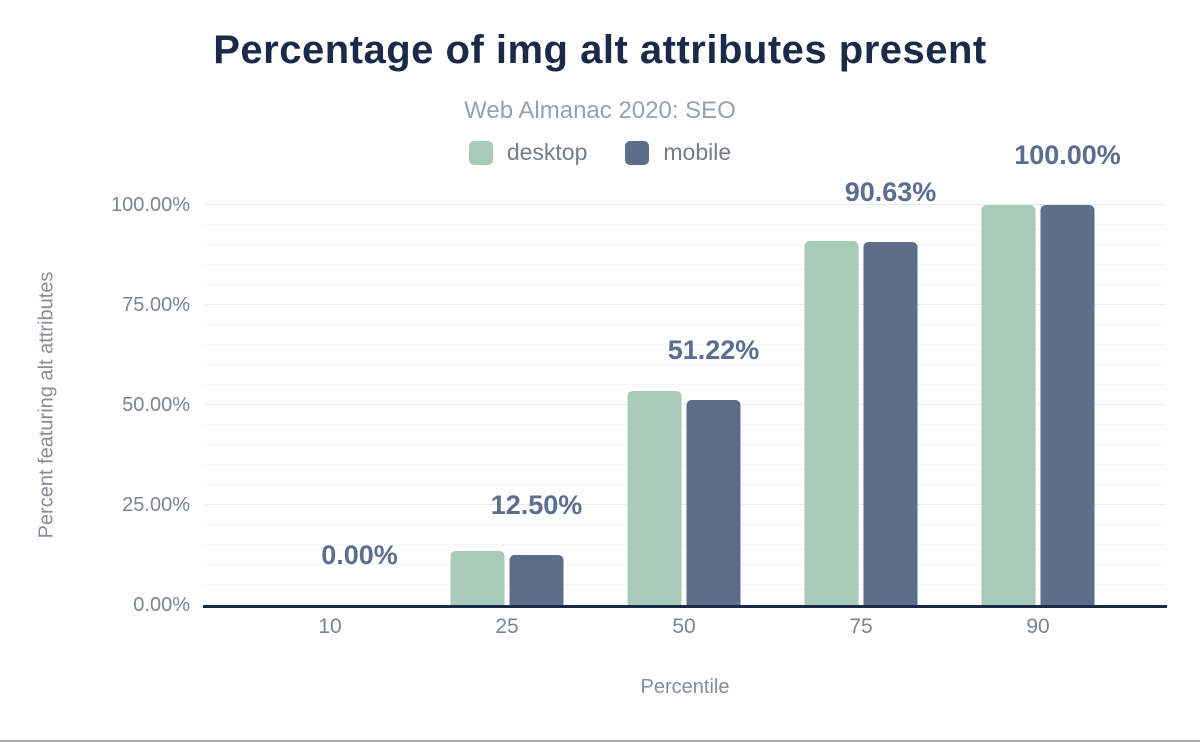 This screenshot has height=742, width=1200. Describe the element at coordinates (600, 741) in the screenshot. I see `bottom-divider` at that location.